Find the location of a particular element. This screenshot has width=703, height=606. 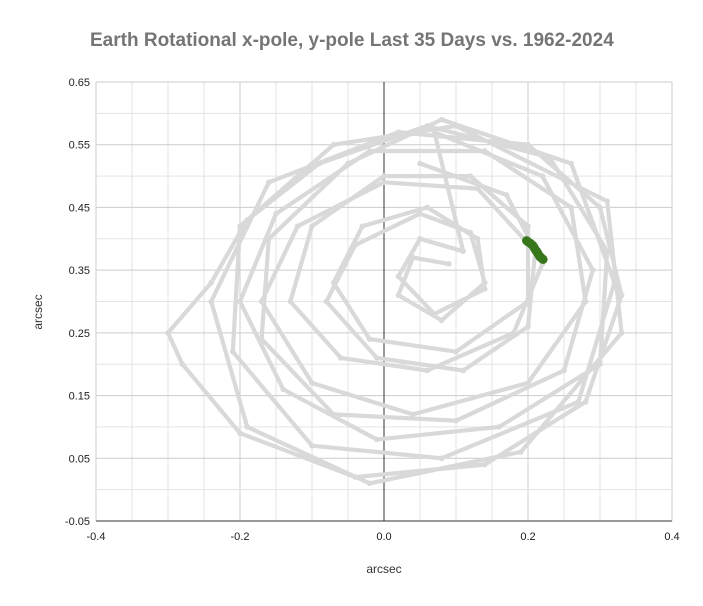

x-tick-label: 0.4 is located at coordinates (671, 537).